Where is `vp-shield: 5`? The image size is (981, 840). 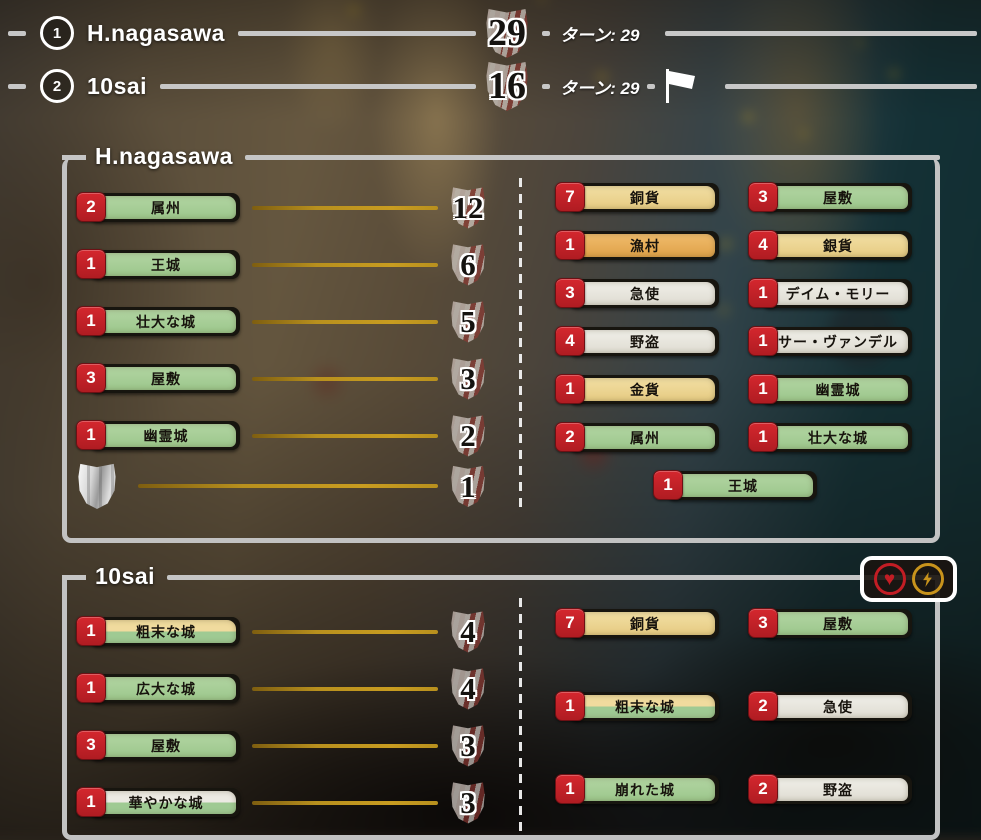 vp-shield: 5 is located at coordinates (468, 322).